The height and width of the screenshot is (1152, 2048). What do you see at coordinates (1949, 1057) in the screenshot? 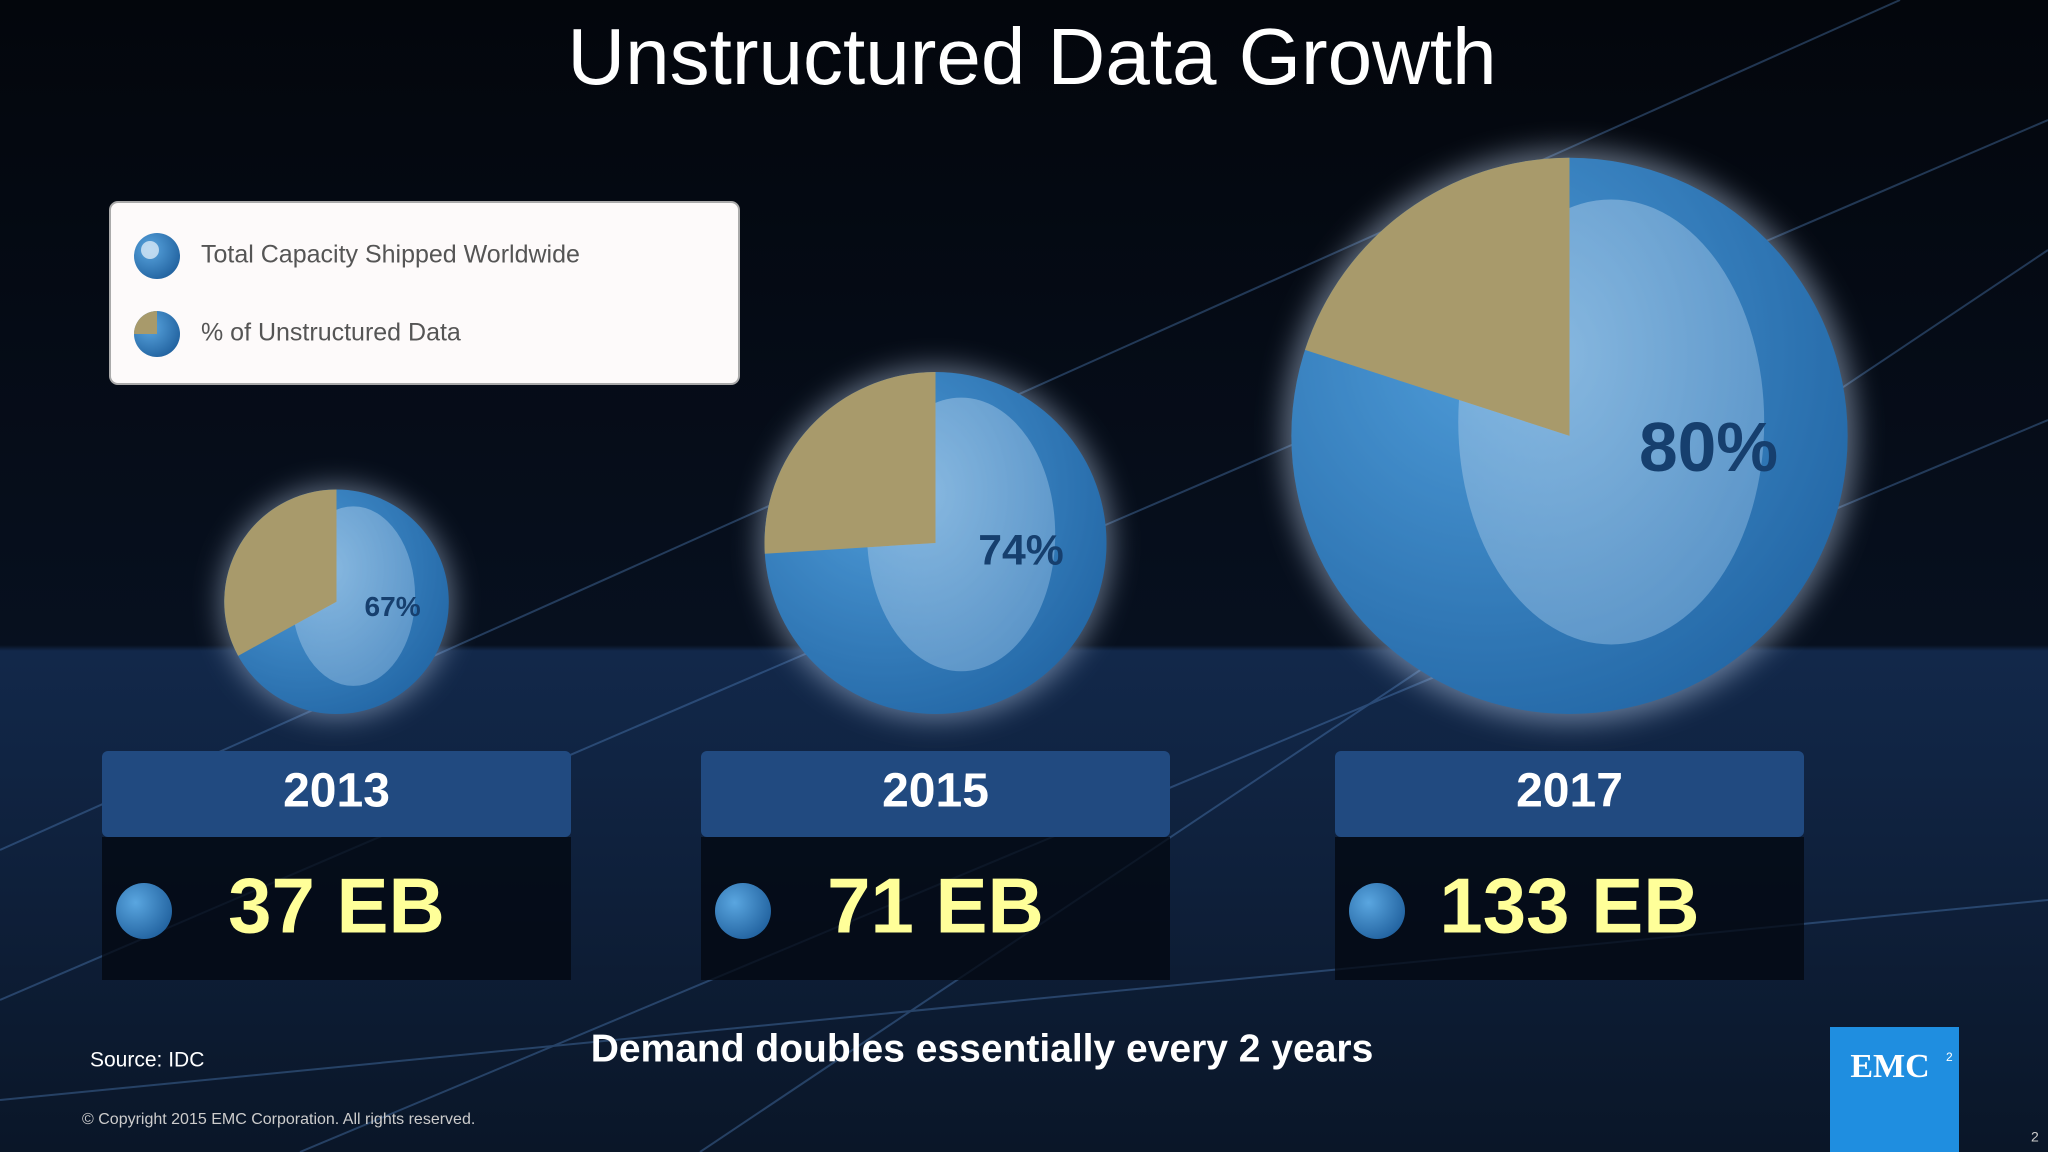
I see `logo-superscript: 2` at bounding box center [1949, 1057].